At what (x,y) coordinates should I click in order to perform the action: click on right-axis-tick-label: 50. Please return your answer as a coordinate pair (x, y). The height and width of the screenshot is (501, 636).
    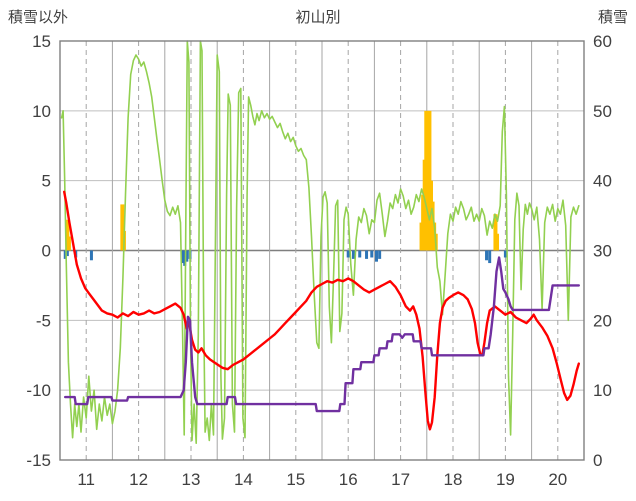
    Looking at the image, I should click on (602, 111).